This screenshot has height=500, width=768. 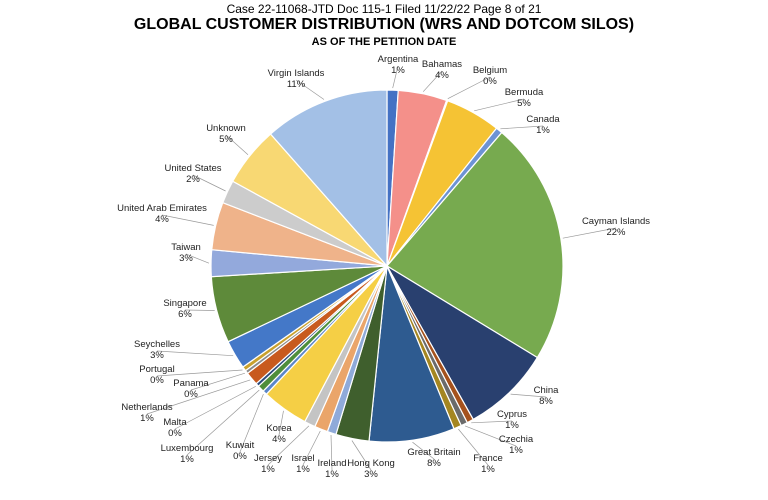 What do you see at coordinates (184, 303) in the screenshot?
I see `slice-label-singapore: Singapore` at bounding box center [184, 303].